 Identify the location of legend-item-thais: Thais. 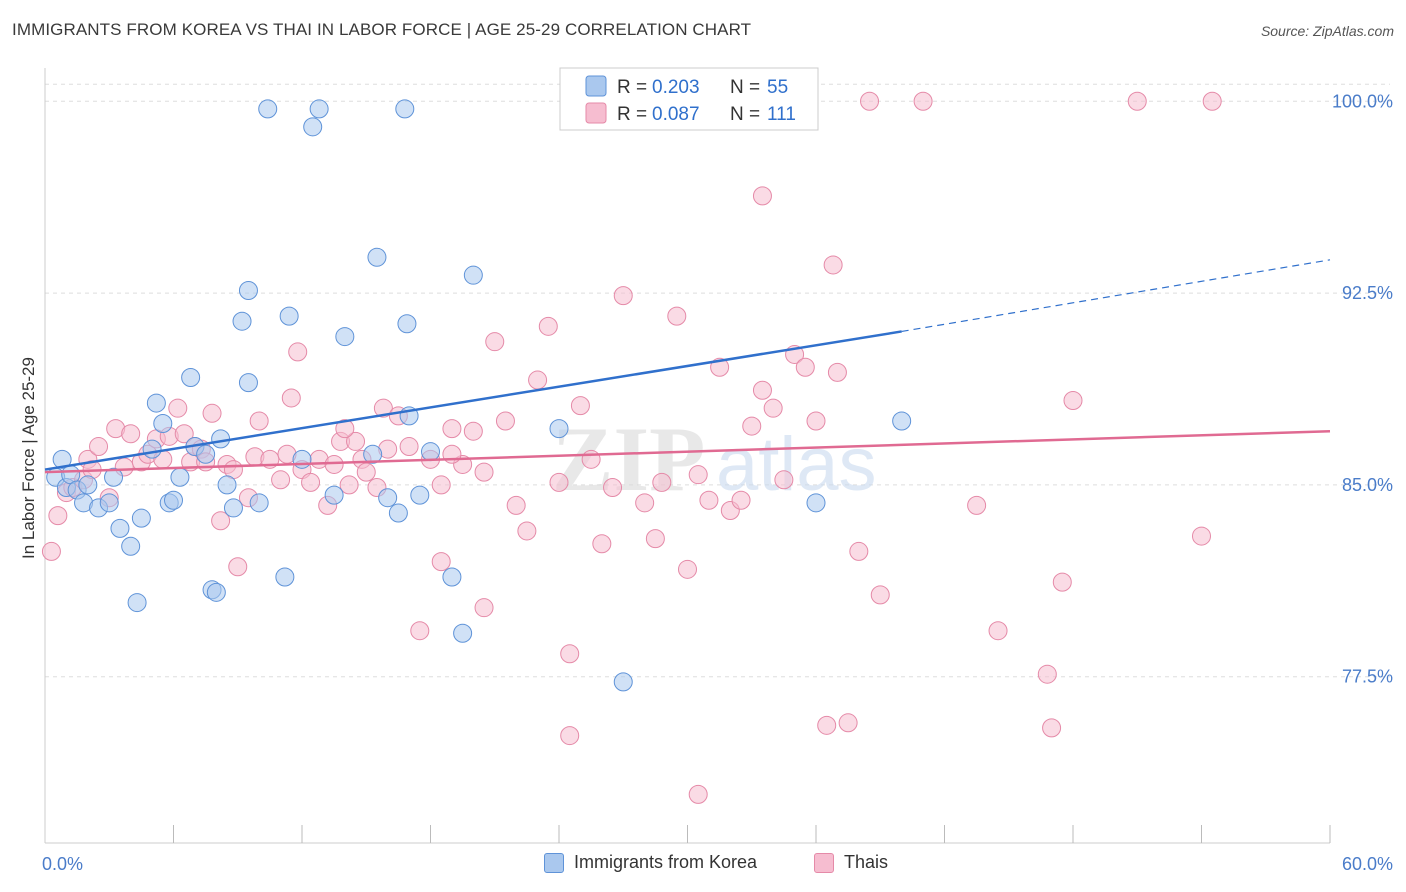
(851, 862).